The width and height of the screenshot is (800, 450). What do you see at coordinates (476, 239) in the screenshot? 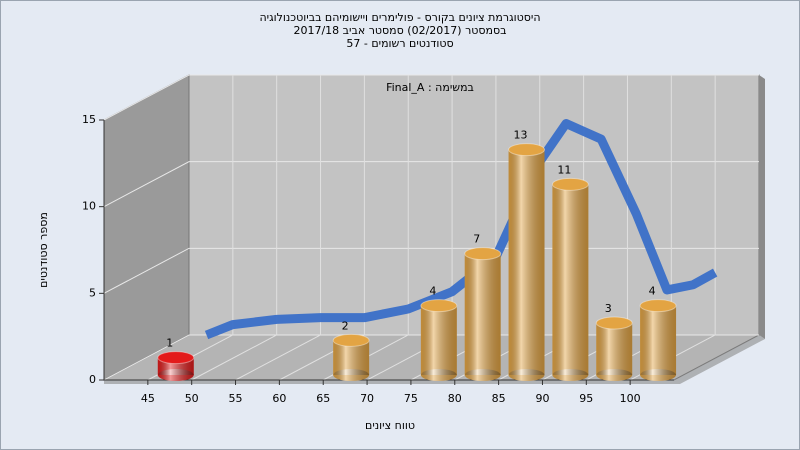
I see `data-label: 7` at bounding box center [476, 239].